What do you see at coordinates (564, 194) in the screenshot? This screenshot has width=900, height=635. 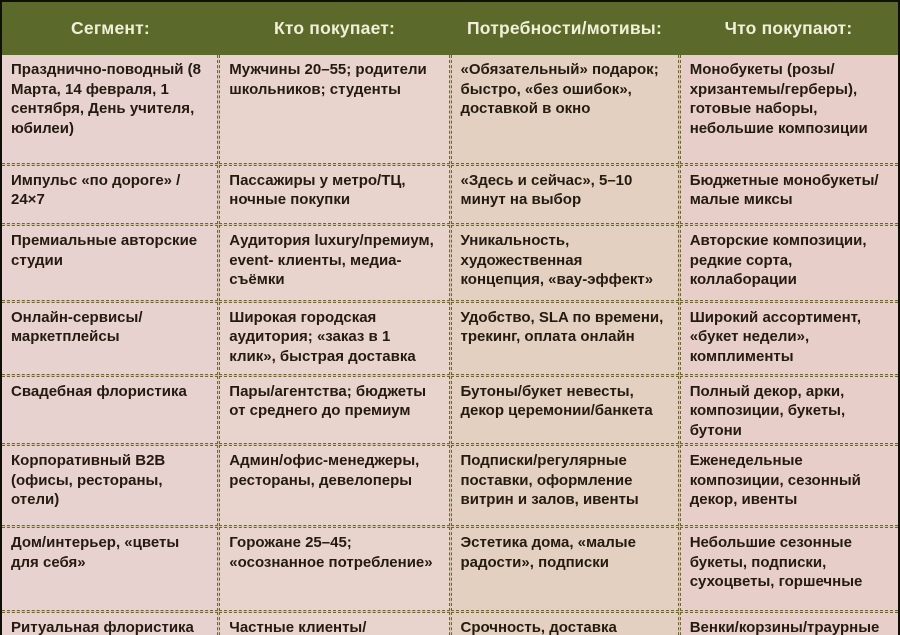 I see `needs-cell: «Здесь и сейчас», 5–10 минут на выбор` at bounding box center [564, 194].